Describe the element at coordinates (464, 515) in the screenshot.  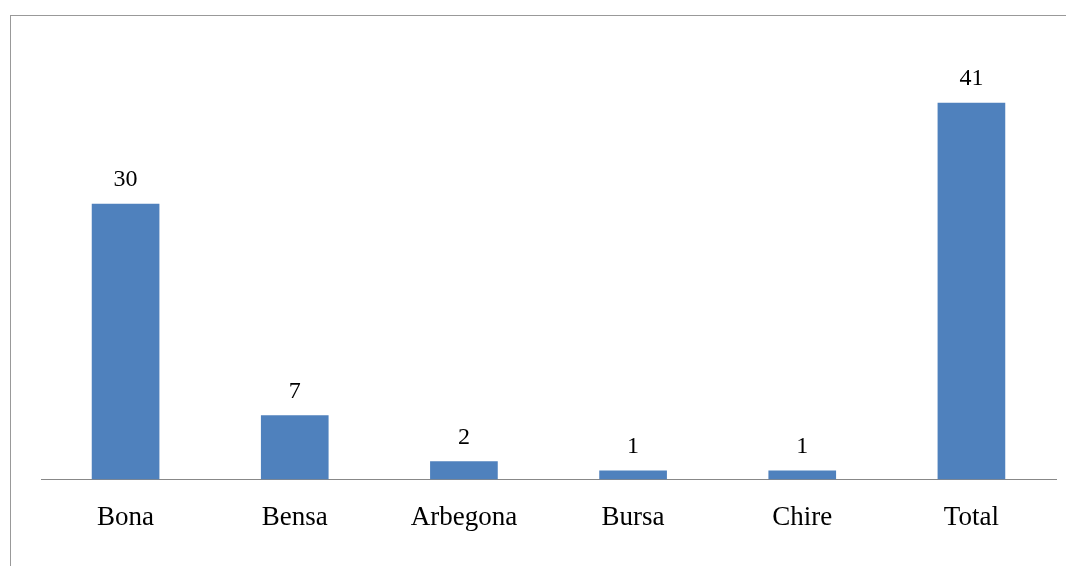
I see `x-tick-label: Arbegona` at that location.